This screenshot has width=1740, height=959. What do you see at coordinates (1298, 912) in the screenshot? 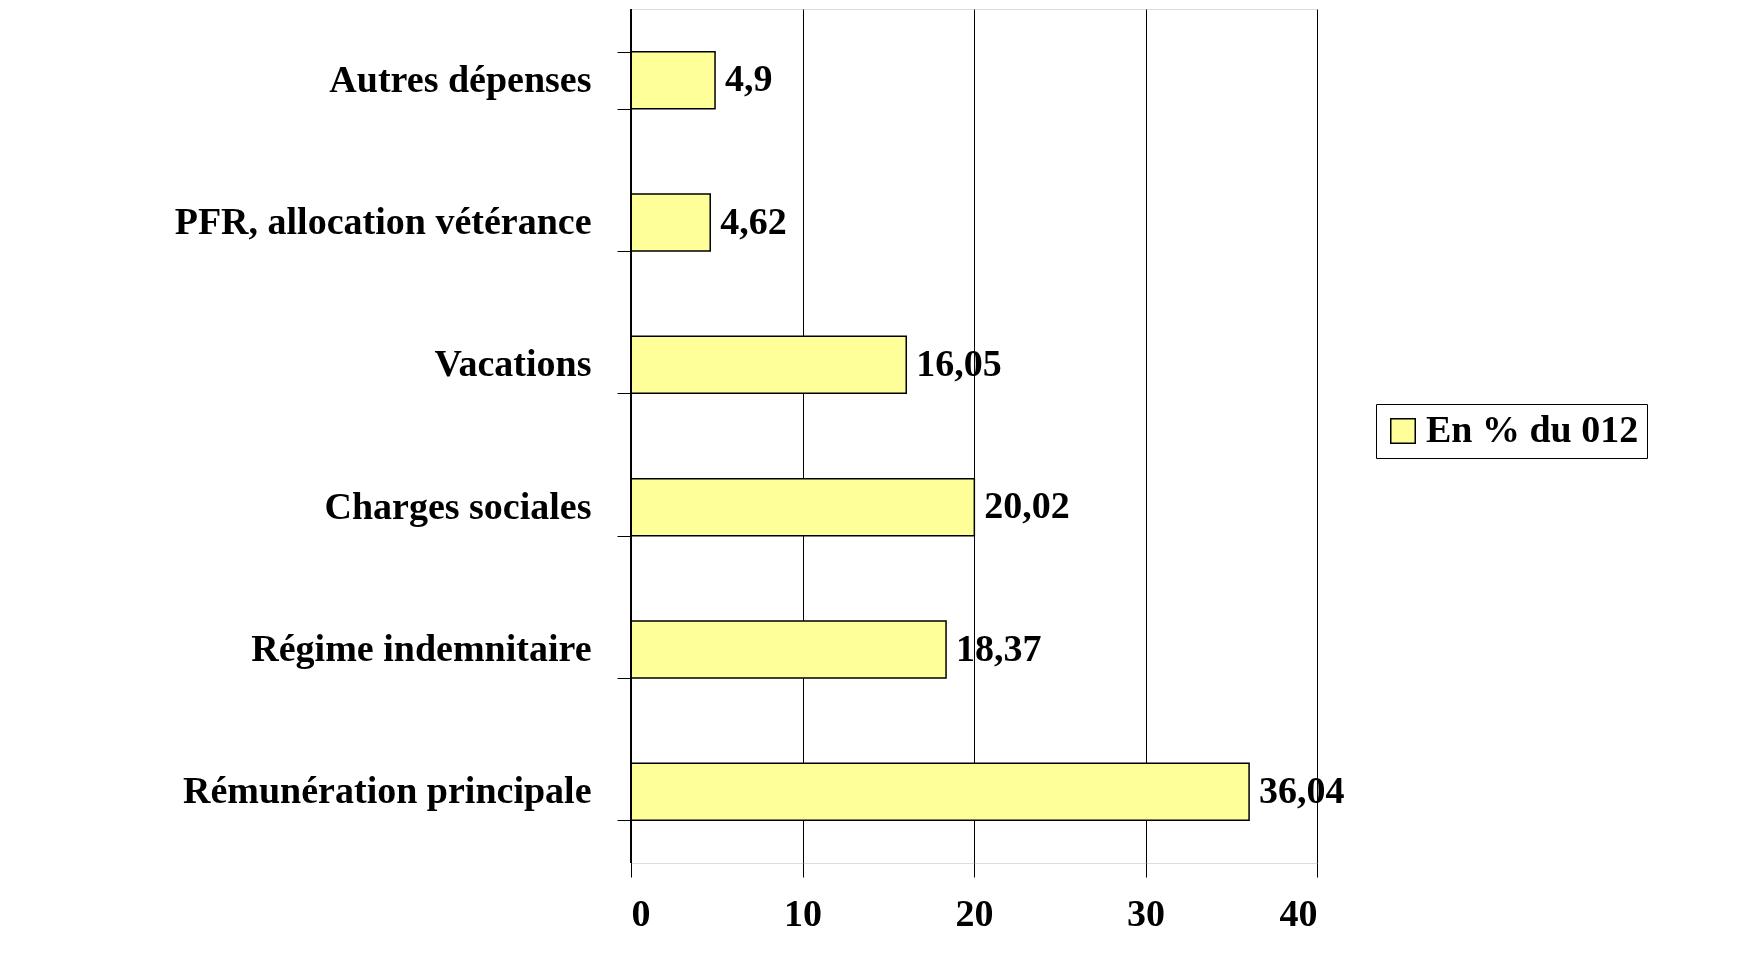
I see `x-tick-label: 40` at bounding box center [1298, 912].